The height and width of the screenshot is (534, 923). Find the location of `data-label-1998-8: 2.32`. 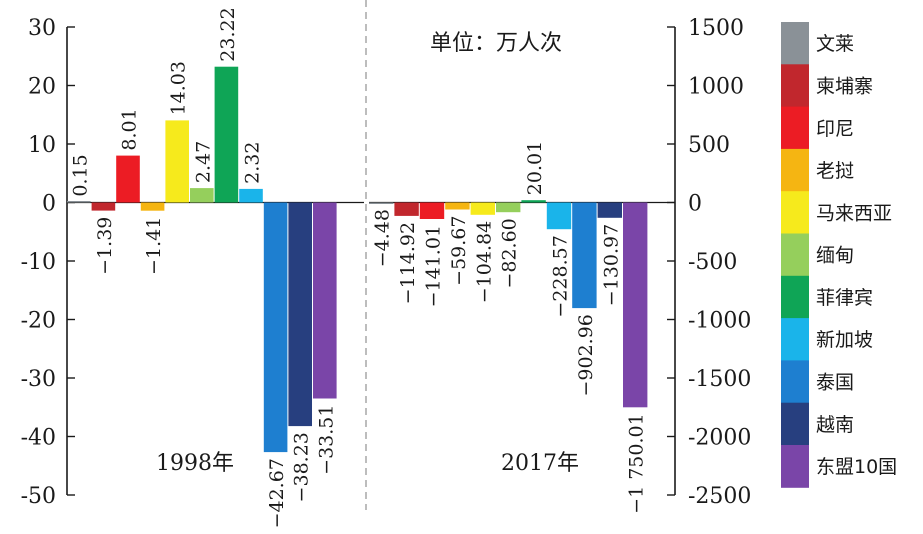

data-label-1998-8: 2.32 is located at coordinates (253, 163).